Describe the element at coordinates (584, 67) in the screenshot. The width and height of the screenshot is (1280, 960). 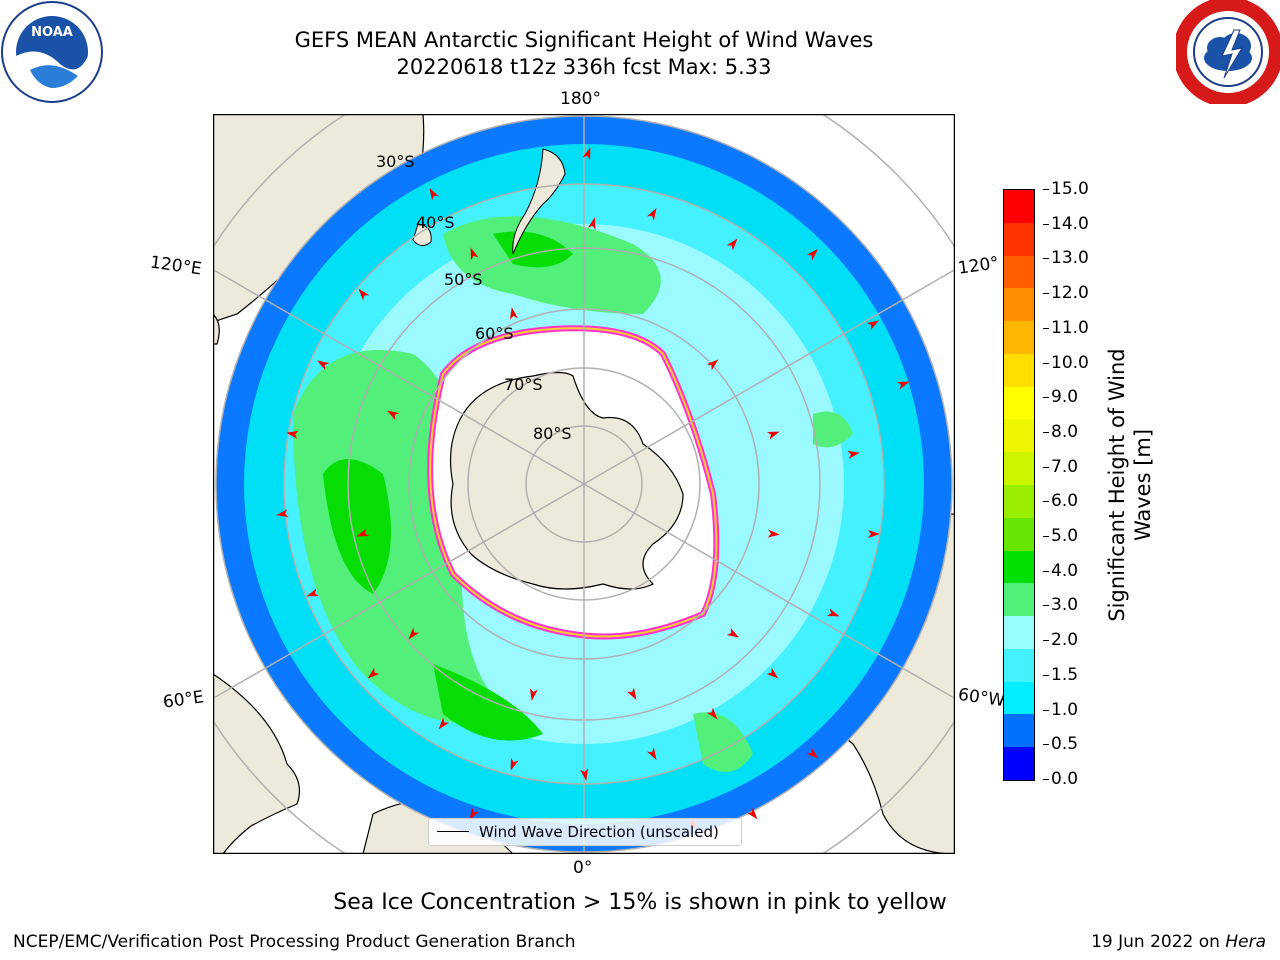
I see `chart-title-line2: 20220618 t12z 336h fcst Max: 5.33` at that location.